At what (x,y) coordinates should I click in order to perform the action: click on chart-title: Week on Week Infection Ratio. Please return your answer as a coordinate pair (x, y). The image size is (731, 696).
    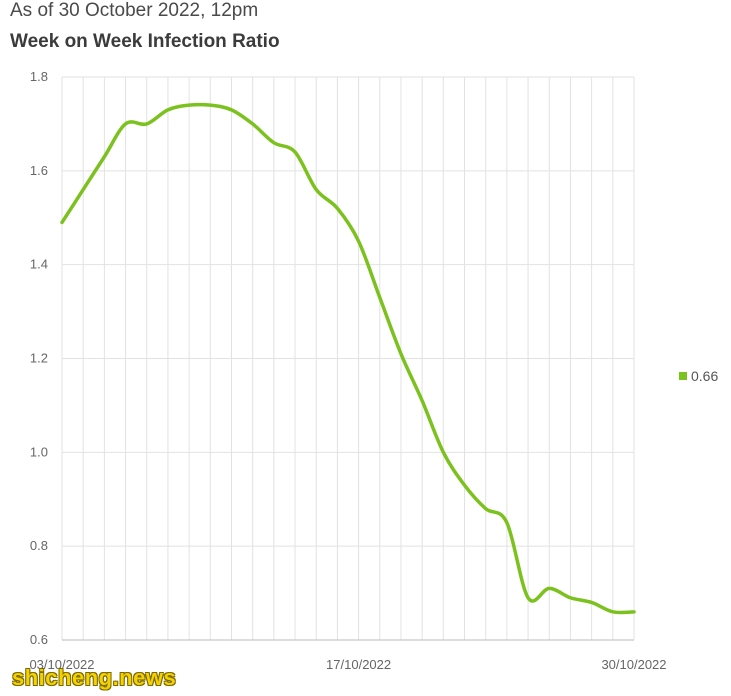
    Looking at the image, I should click on (145, 41).